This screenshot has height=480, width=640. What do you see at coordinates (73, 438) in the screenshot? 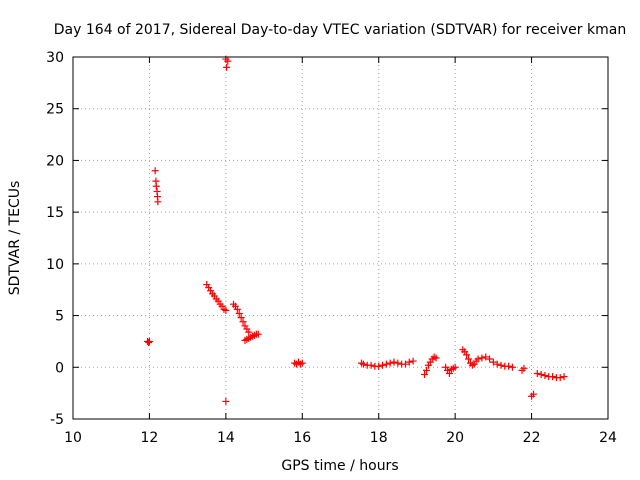
I see `x-tick-label: 10` at bounding box center [73, 438].